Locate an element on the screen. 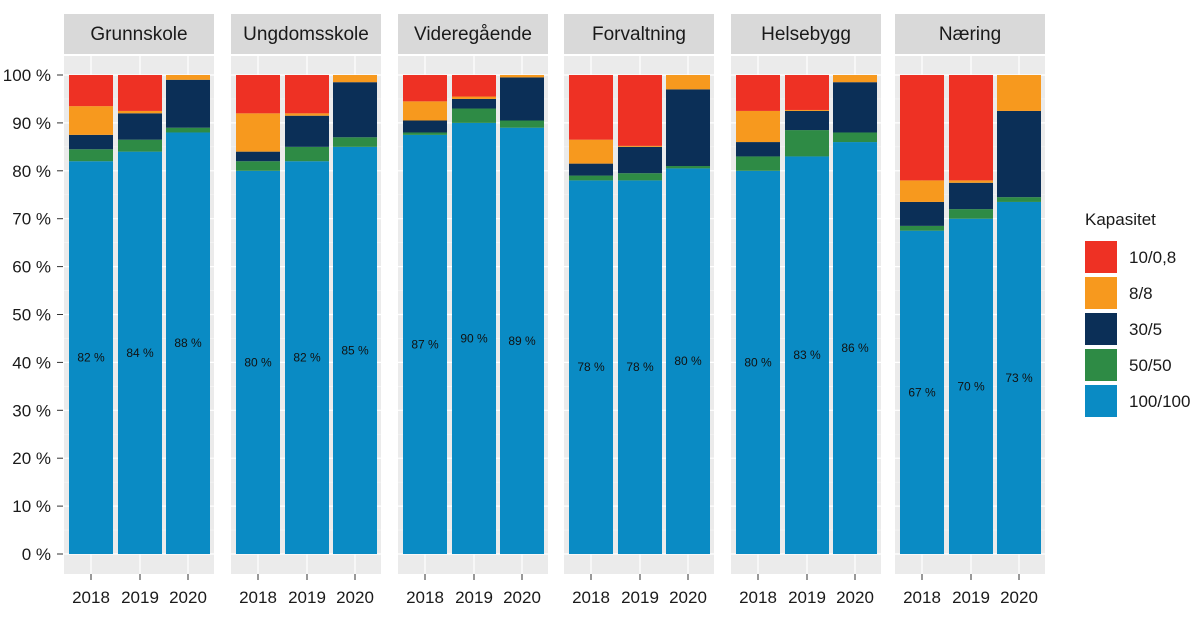 This screenshot has height=621, width=1200. y-tick-label: 10 % is located at coordinates (31, 506).